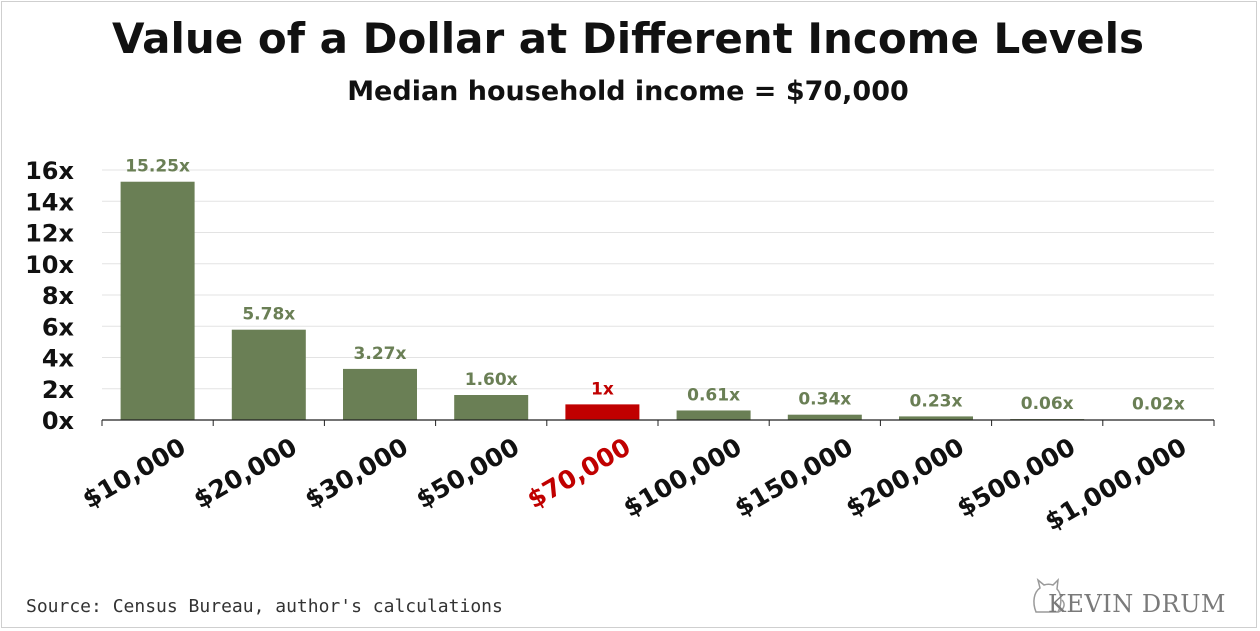 The height and width of the screenshot is (631, 1260). Describe the element at coordinates (245, 473) in the screenshot. I see `x-tick-label-1: $20,000` at that location.